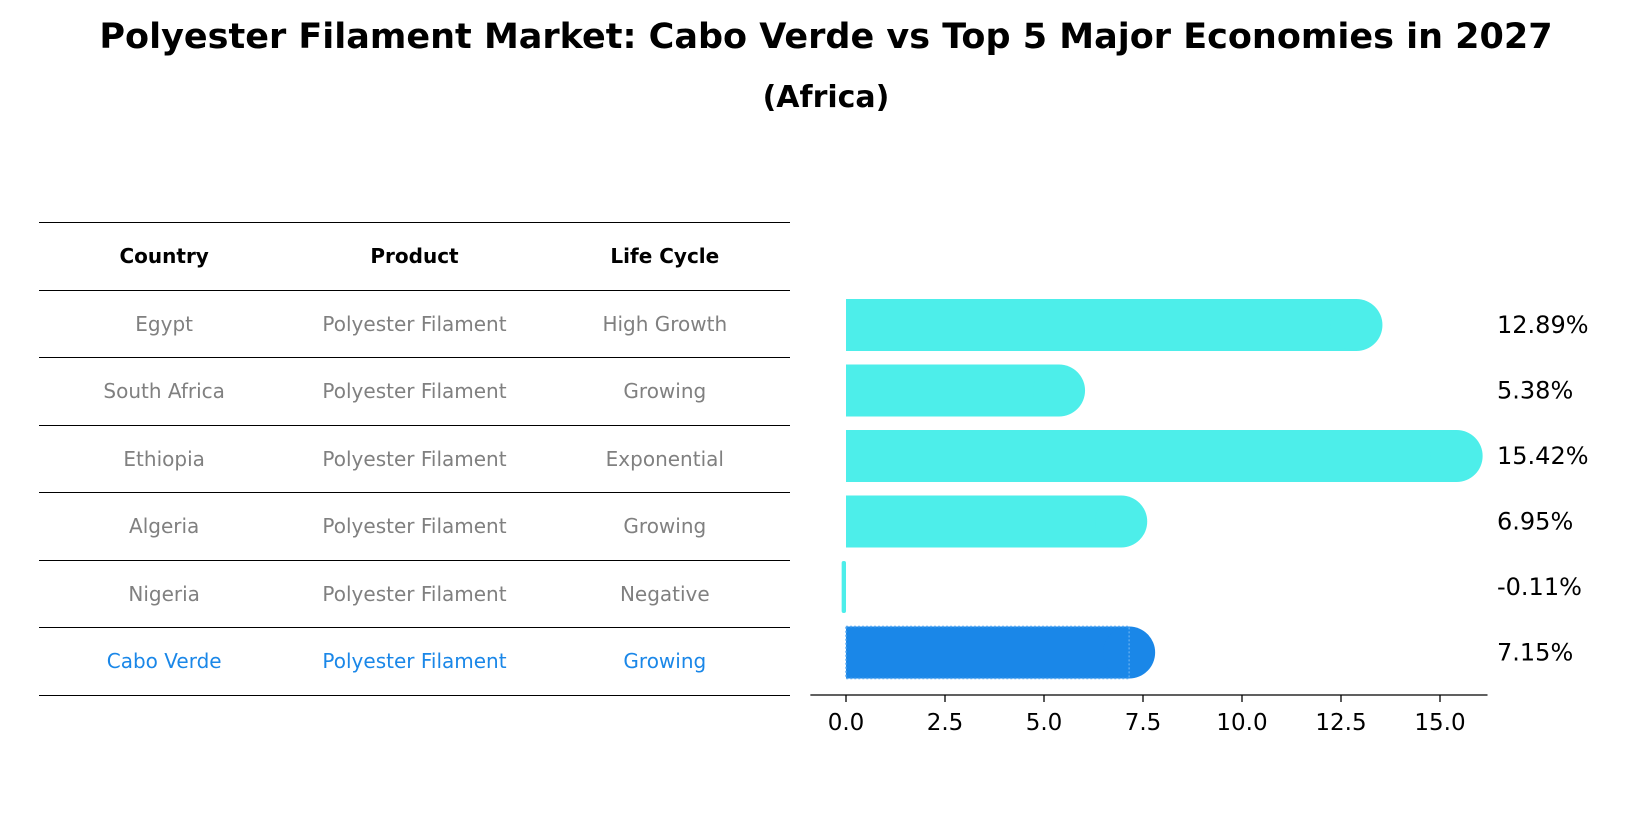  I want to click on table-header-row: Country Product Life Cycle, so click(414, 256).